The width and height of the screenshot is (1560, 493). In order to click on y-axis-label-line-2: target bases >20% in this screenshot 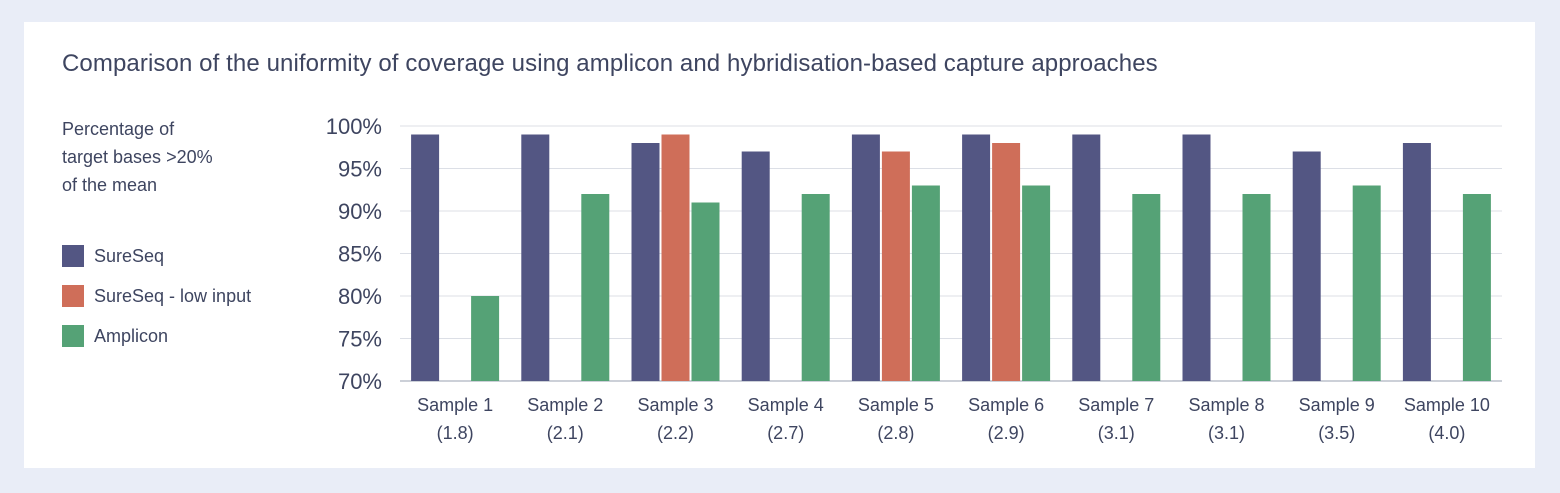, I will do `click(137, 157)`.